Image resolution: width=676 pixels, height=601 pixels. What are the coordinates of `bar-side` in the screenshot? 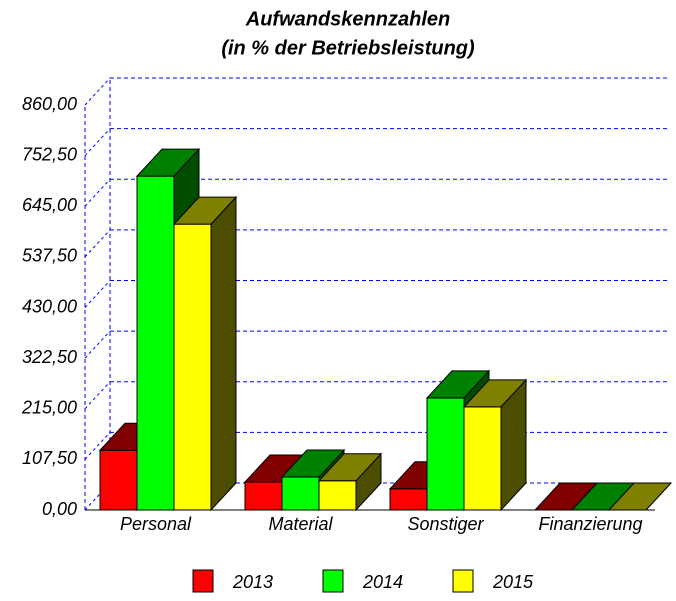 It's located at (223, 353).